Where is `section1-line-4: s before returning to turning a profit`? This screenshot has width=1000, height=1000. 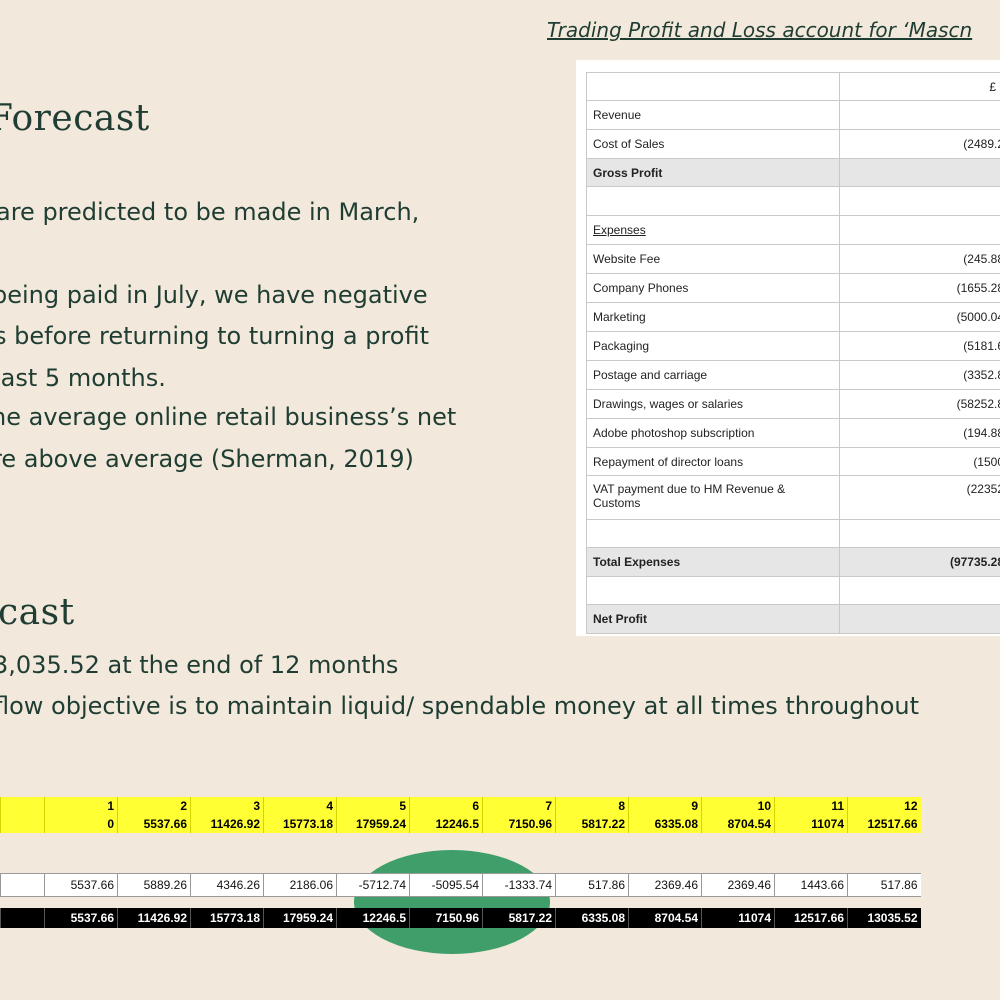 section1-line-4: s before returning to turning a profit is located at coordinates (214, 336).